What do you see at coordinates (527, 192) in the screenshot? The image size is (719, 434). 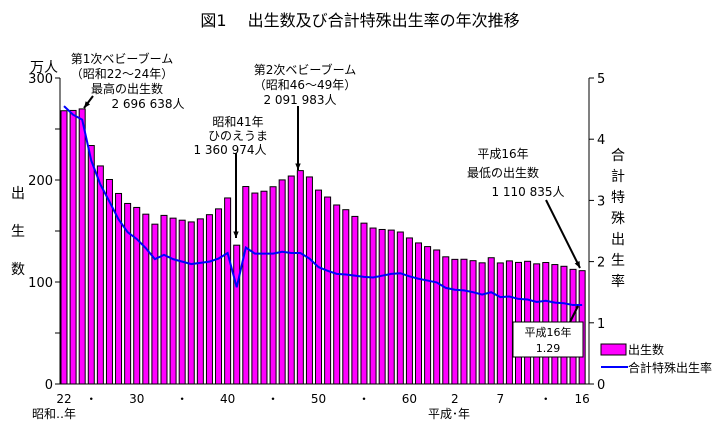 I see `annotation-text: 1 110 835人` at bounding box center [527, 192].